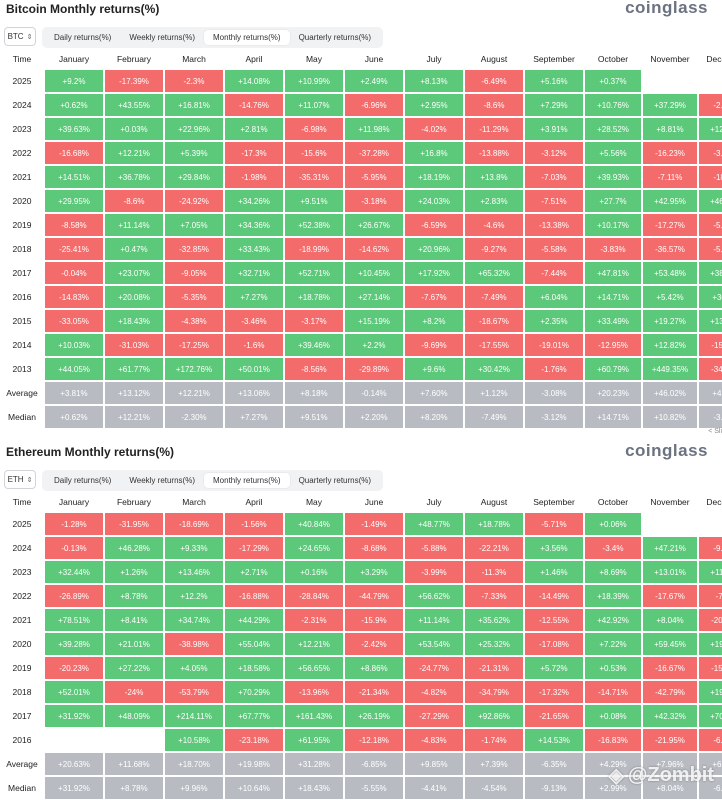 The width and height of the screenshot is (722, 800). I want to click on return-cell: -6.59%, so click(434, 225).